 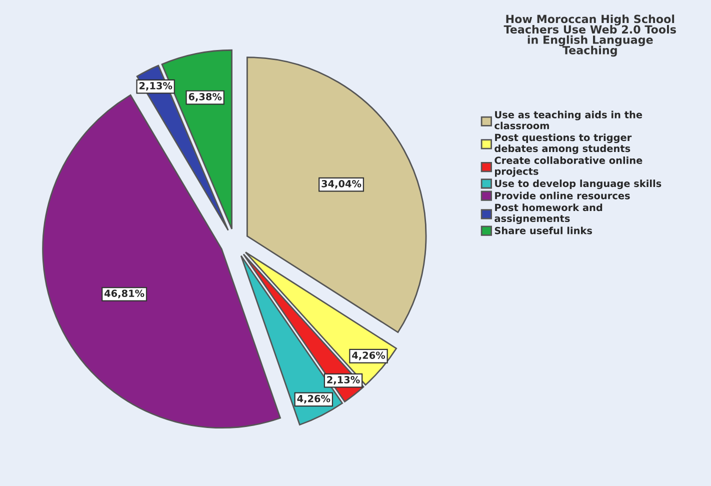 I want to click on legend-label: Create collaborative online projects, so click(x=568, y=166).